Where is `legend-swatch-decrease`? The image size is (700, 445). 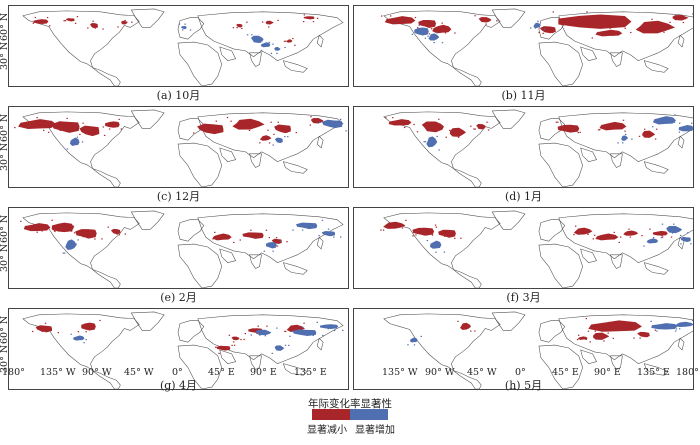 legend-swatch-decrease is located at coordinates (331, 414).